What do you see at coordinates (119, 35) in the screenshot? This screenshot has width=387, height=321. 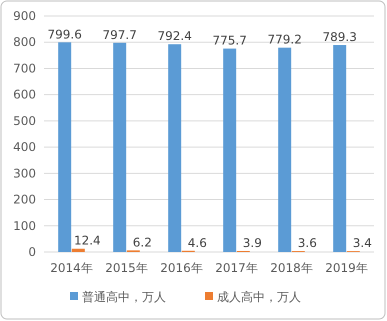 I see `data-label: 797.7` at bounding box center [119, 35].